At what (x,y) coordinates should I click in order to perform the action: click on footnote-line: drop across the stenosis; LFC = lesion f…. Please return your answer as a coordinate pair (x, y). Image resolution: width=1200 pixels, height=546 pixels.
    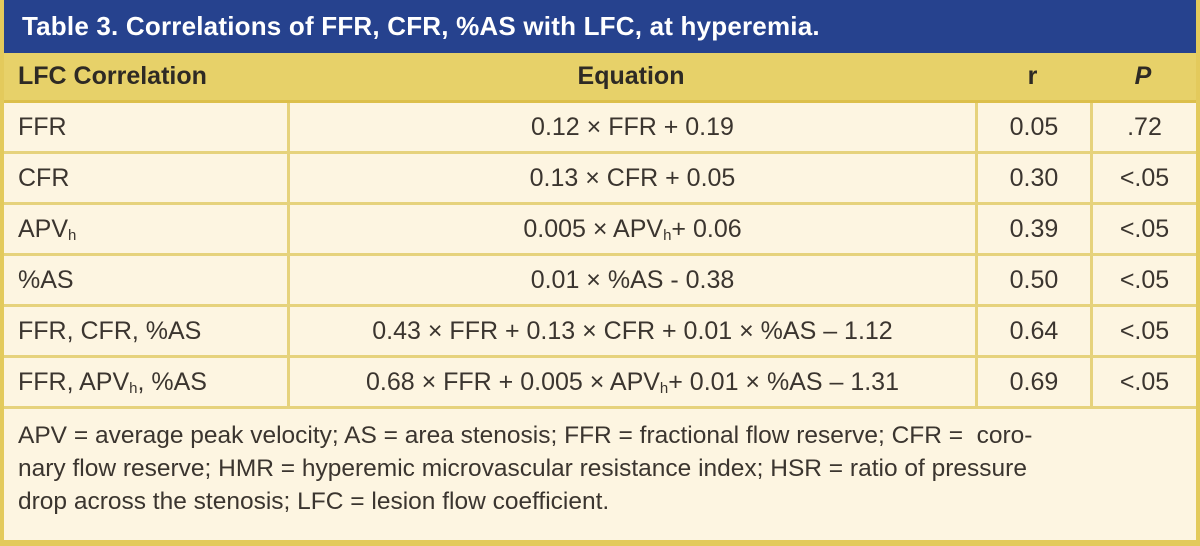
    Looking at the image, I should click on (314, 501).